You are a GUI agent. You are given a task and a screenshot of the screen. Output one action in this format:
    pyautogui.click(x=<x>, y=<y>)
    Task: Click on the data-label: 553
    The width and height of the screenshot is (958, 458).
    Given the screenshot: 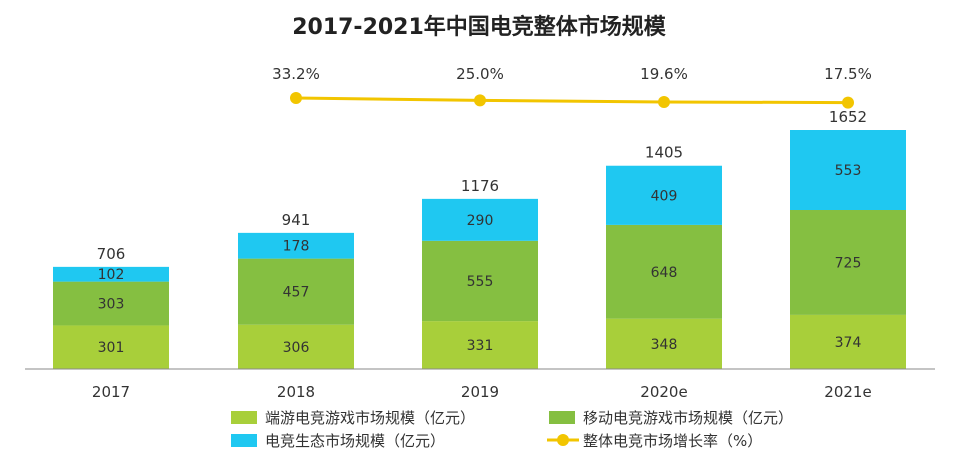 What is the action you would take?
    pyautogui.click(x=848, y=171)
    